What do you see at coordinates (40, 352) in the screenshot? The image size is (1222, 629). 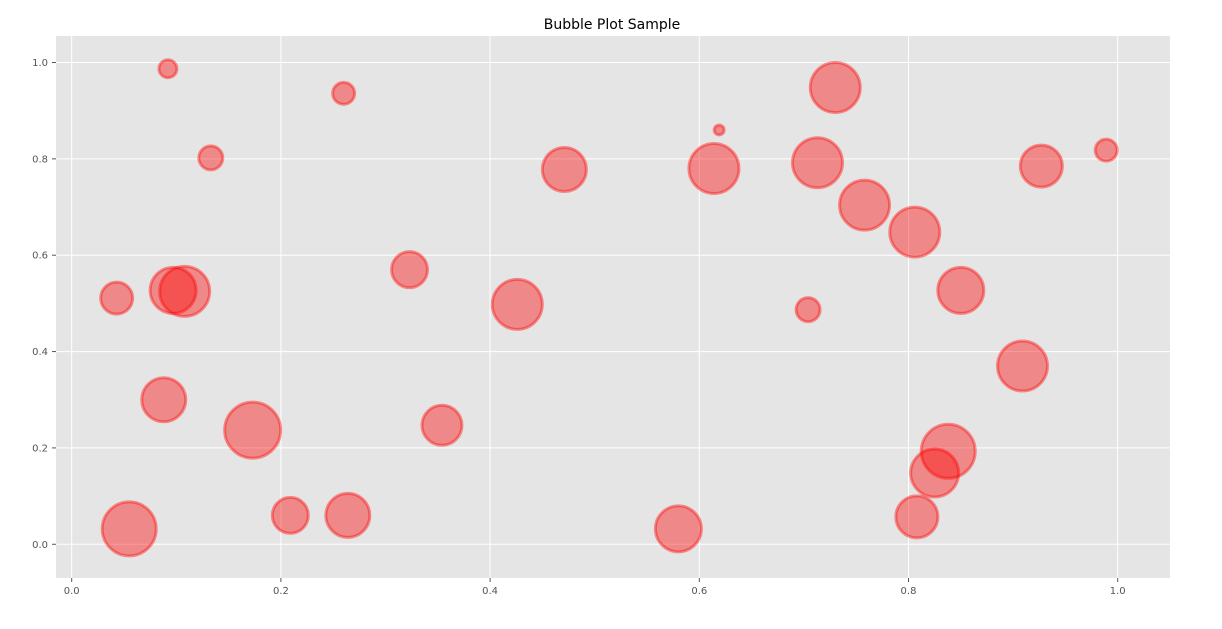 I see `y-tick-label: 0.4` at bounding box center [40, 352].